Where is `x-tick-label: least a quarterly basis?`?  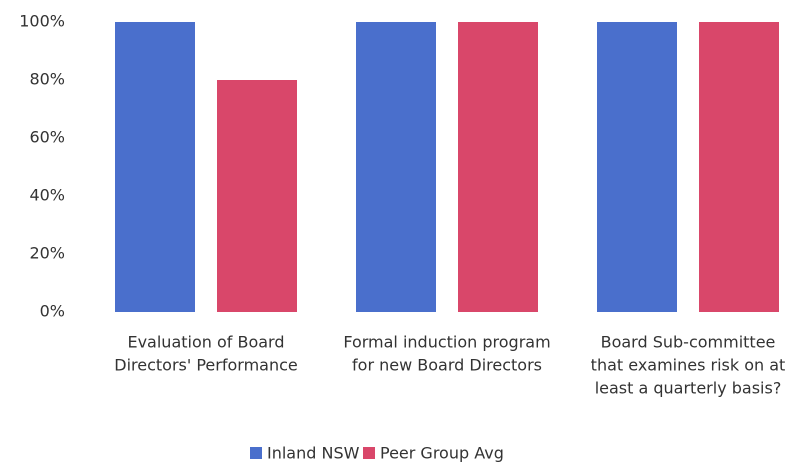 x-tick-label: least a quarterly basis? is located at coordinates (688, 388).